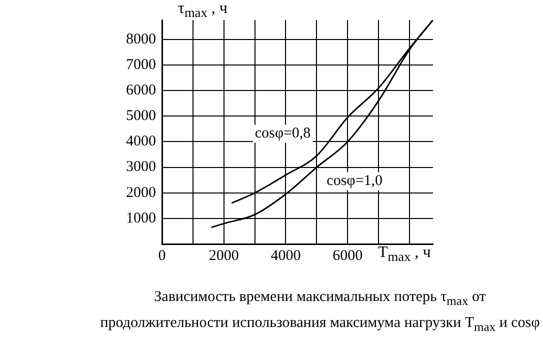  What do you see at coordinates (347, 256) in the screenshot?
I see `x-tick-label: 6000` at bounding box center [347, 256].